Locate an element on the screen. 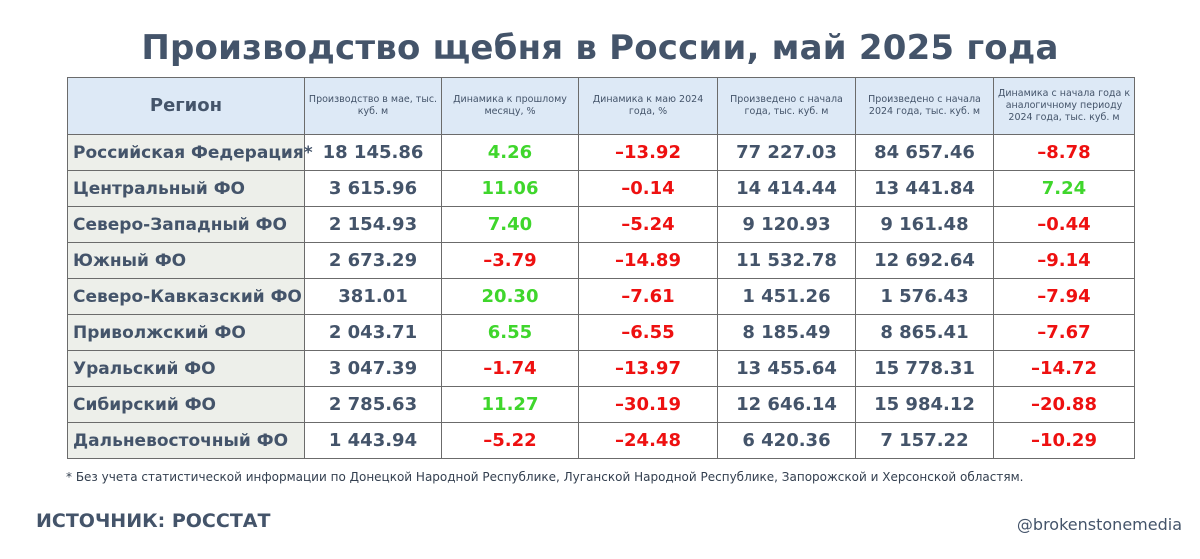 The height and width of the screenshot is (559, 1200). cell-may-production: 2 673.29 is located at coordinates (373, 260).